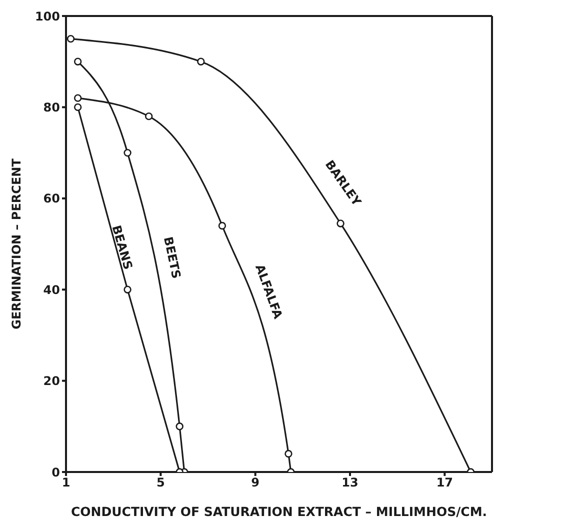 The width and height of the screenshot is (562, 532). What do you see at coordinates (56, 472) in the screenshot?
I see `y-tick-label: 0` at bounding box center [56, 472].